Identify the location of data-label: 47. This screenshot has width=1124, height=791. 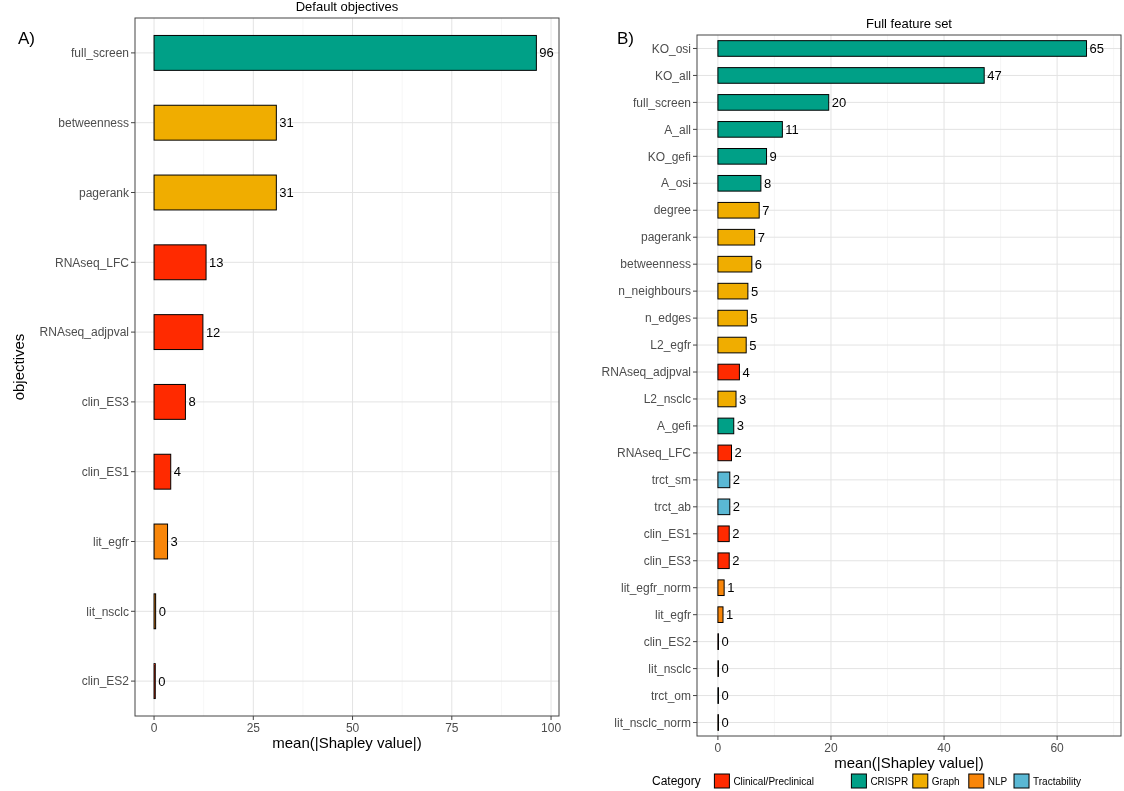
(994, 75).